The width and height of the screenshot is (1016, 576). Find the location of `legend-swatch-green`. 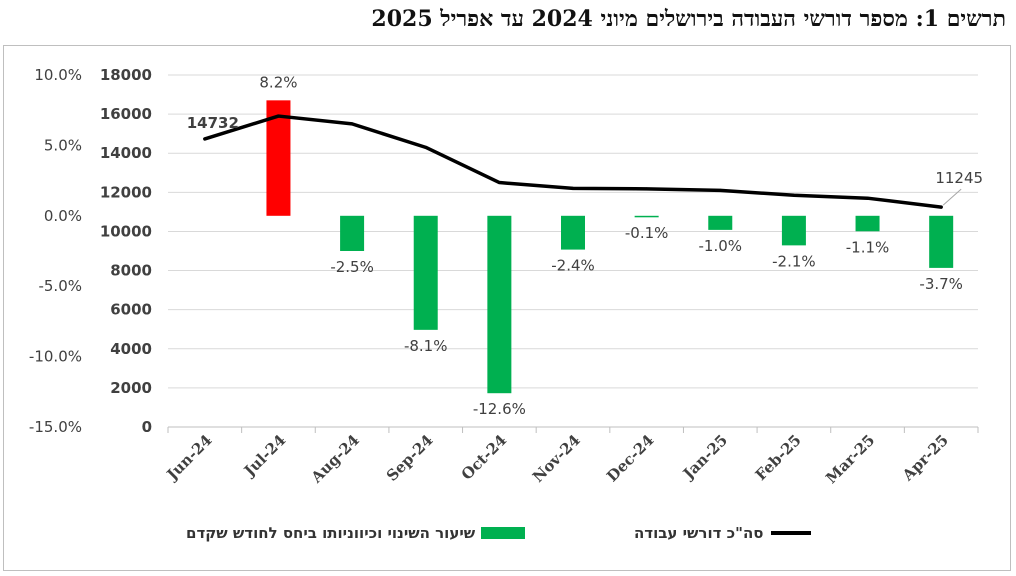

legend-swatch-green is located at coordinates (503, 533).